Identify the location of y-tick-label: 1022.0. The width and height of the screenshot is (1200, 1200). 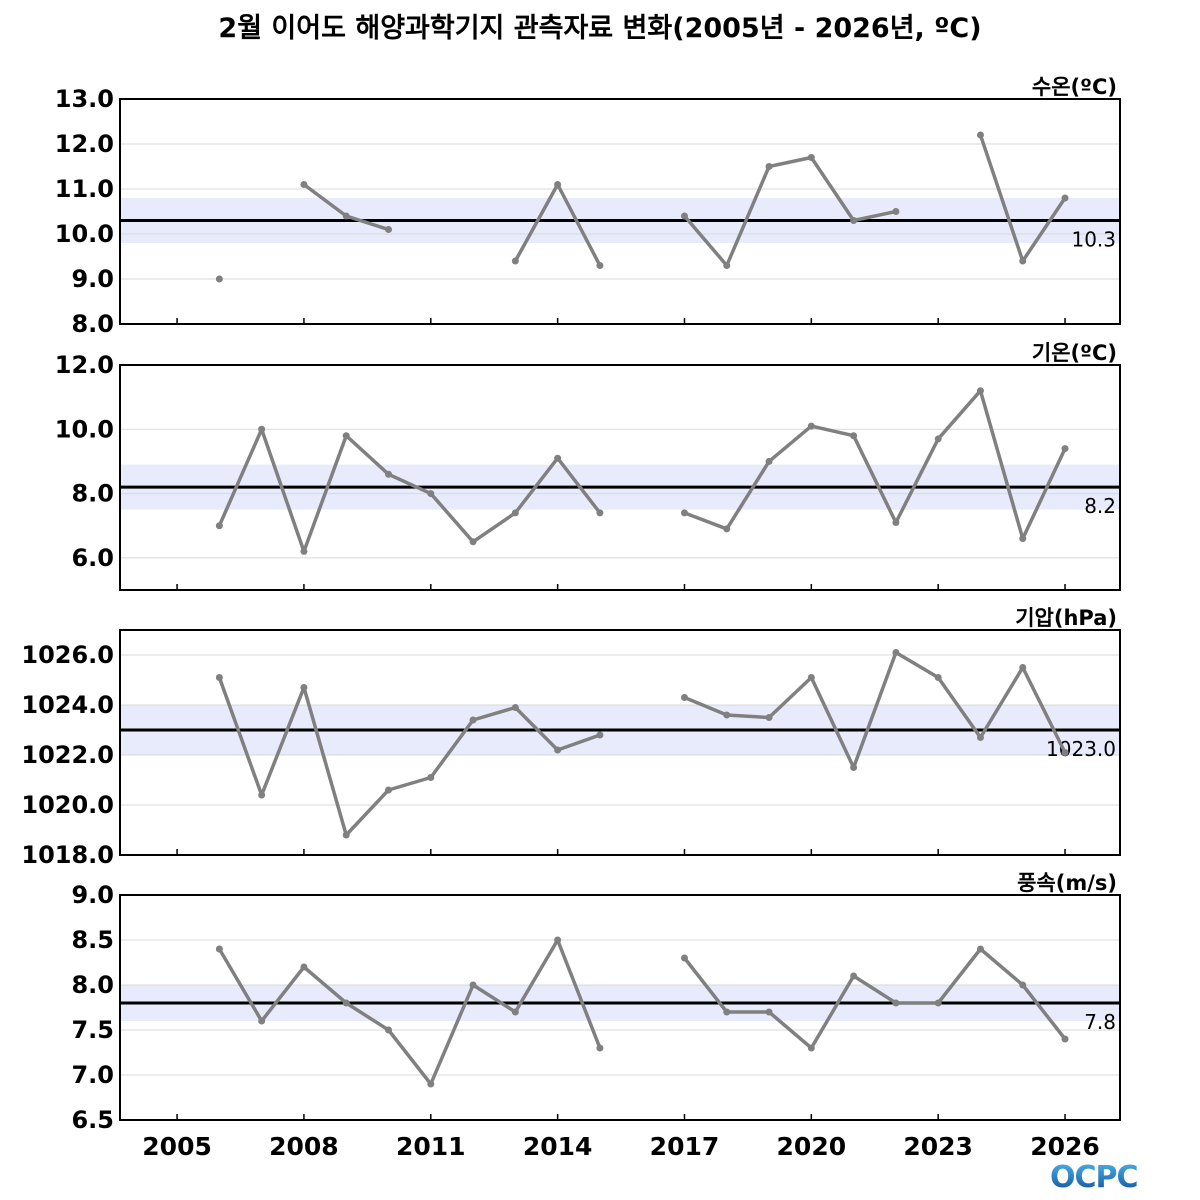
(67, 755).